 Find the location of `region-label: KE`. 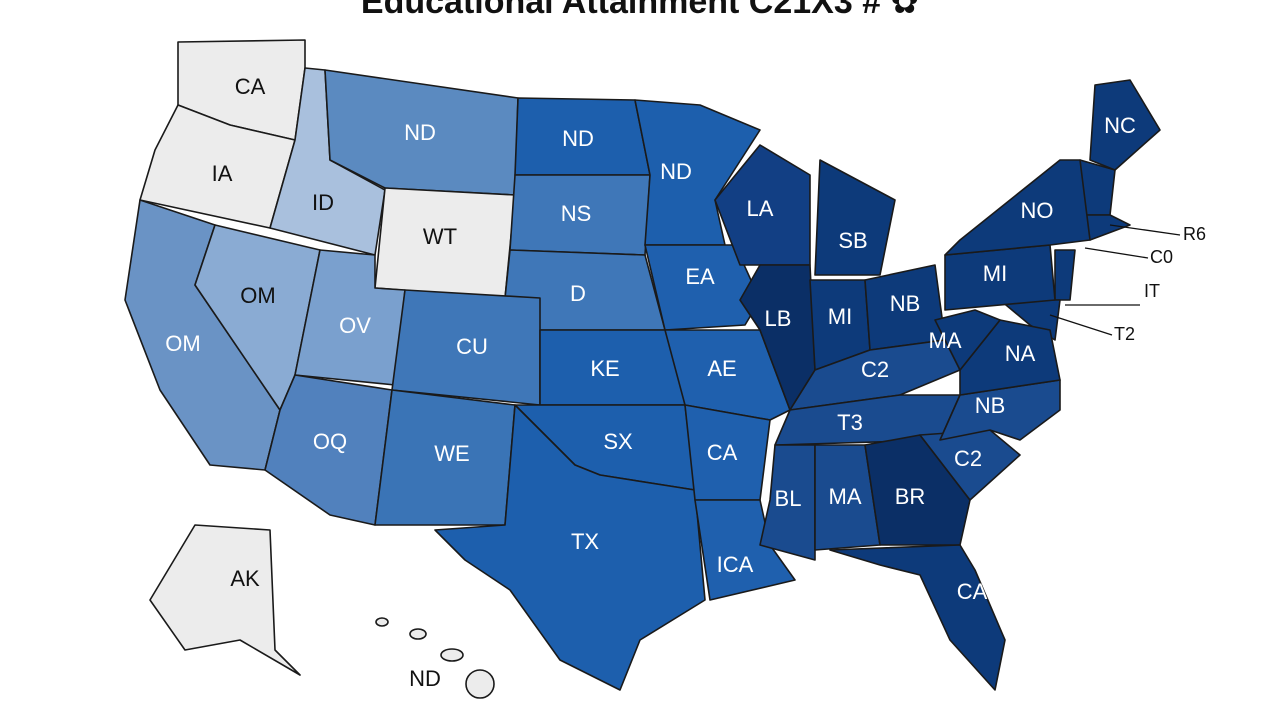

region-label: KE is located at coordinates (604, 368).